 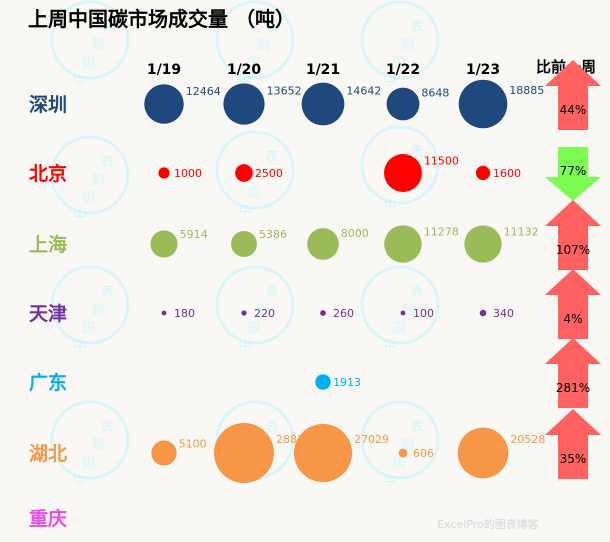 What do you see at coordinates (435, 93) in the screenshot?
I see `bubble-value-label: 8648` at bounding box center [435, 93].